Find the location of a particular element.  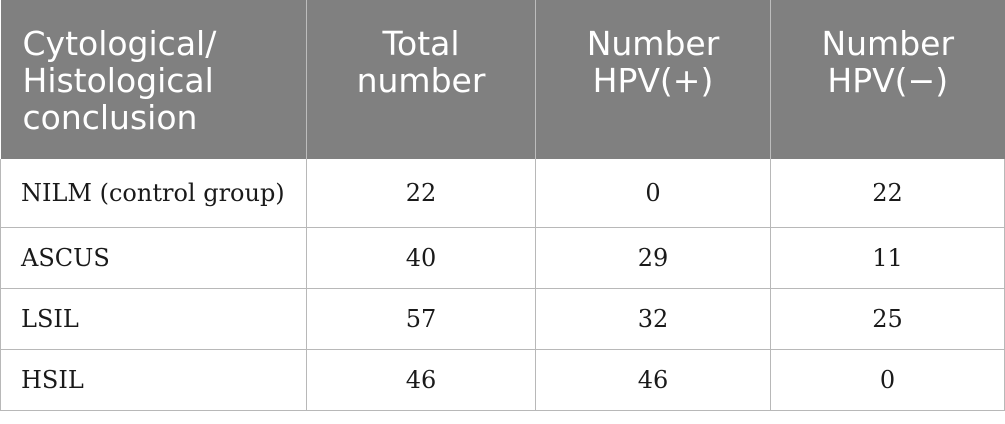

cell-hpv-negative: 22 is located at coordinates (887, 193).